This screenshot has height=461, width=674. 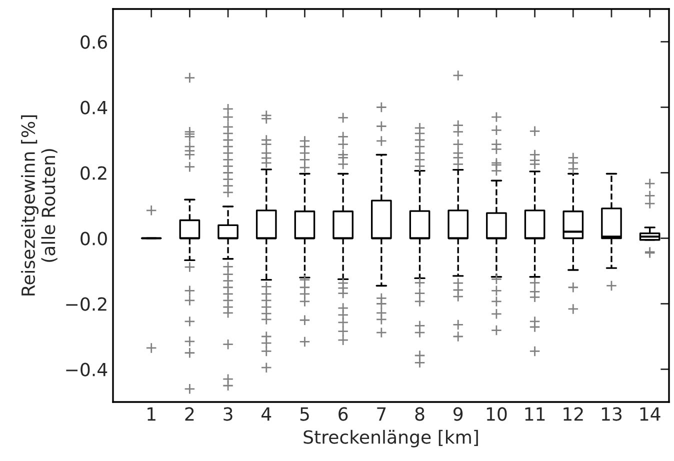 What do you see at coordinates (304, 414) in the screenshot?
I see `x-tick-label: 5` at bounding box center [304, 414].